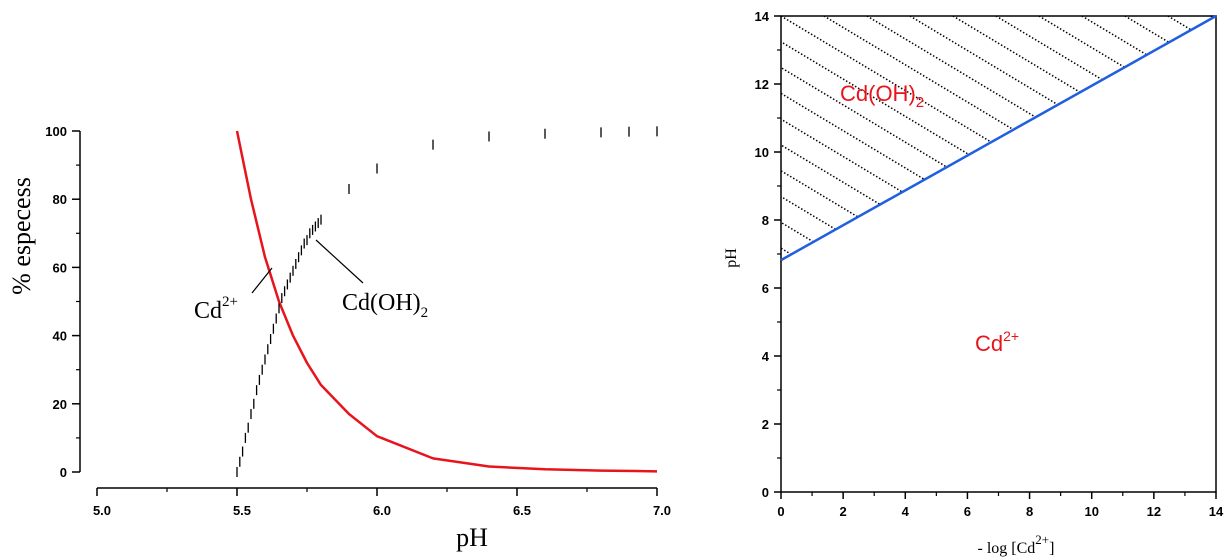  Describe the element at coordinates (230, 302) in the screenshot. I see `cd2-label-sup: 2+` at that location.